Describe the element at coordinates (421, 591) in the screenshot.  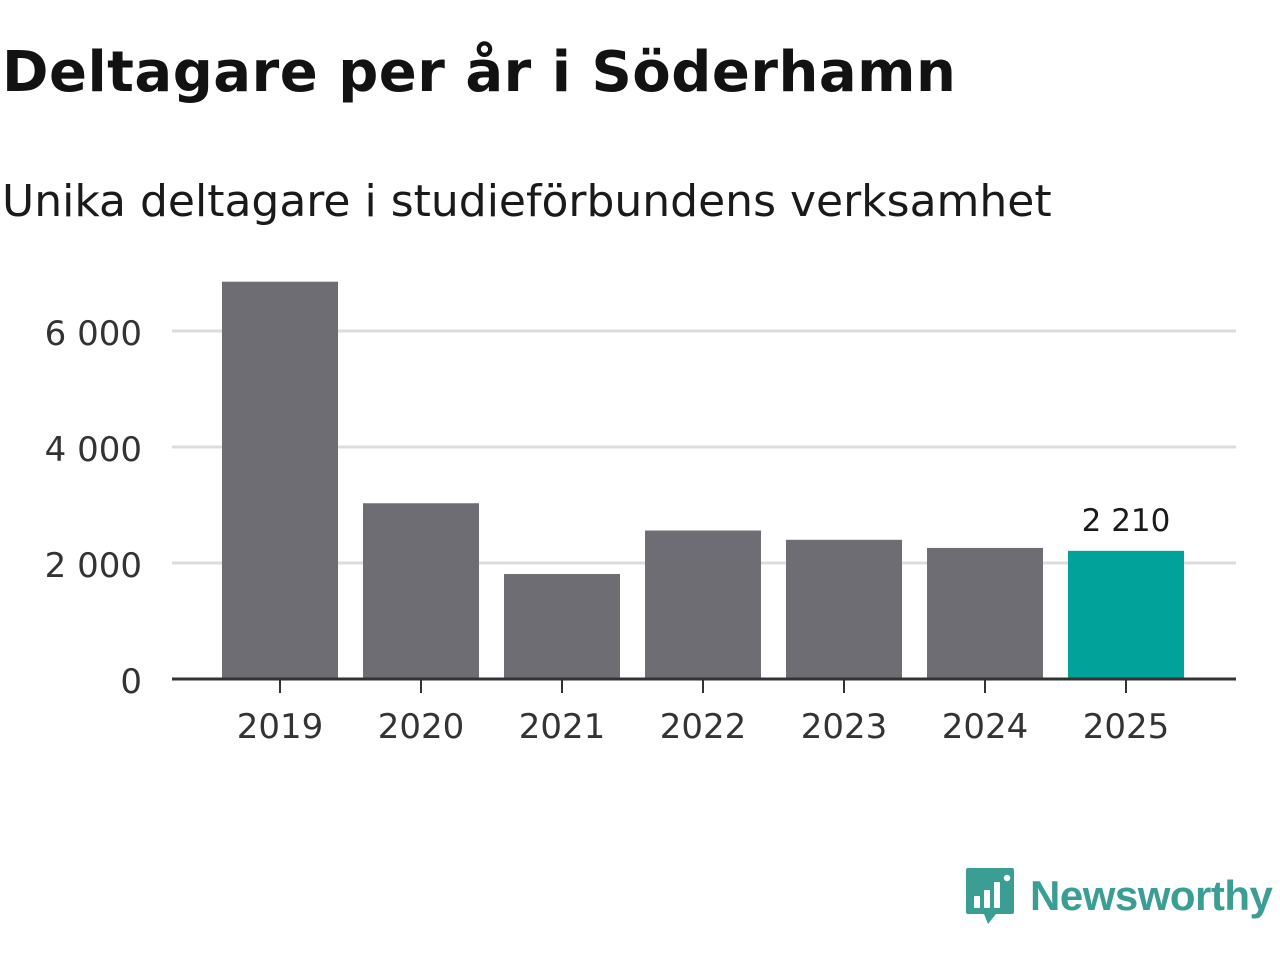
I see `bar-2020` at that location.